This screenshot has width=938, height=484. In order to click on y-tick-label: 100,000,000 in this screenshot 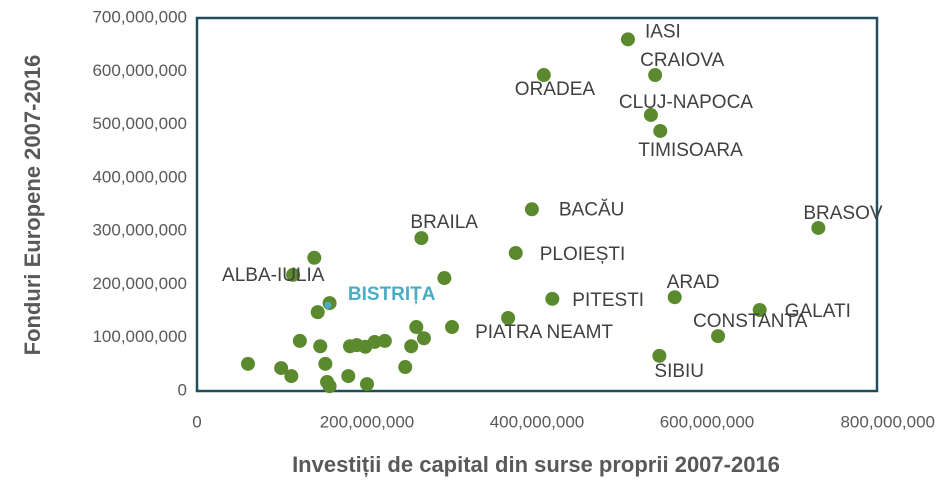, I will do `click(139, 336)`.